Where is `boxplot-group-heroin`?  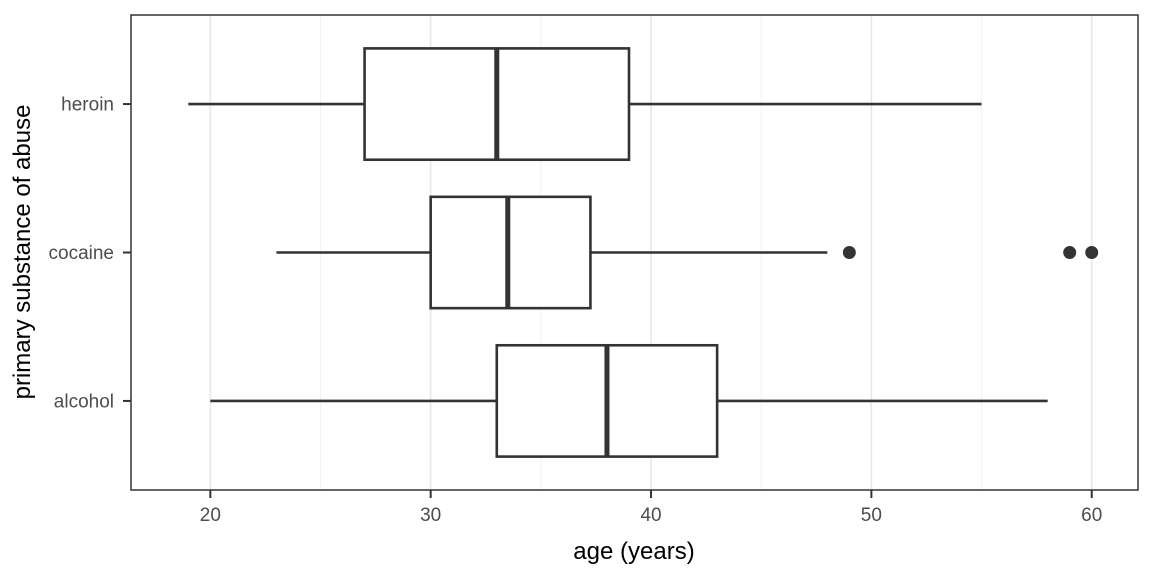 boxplot-group-heroin is located at coordinates (585, 104).